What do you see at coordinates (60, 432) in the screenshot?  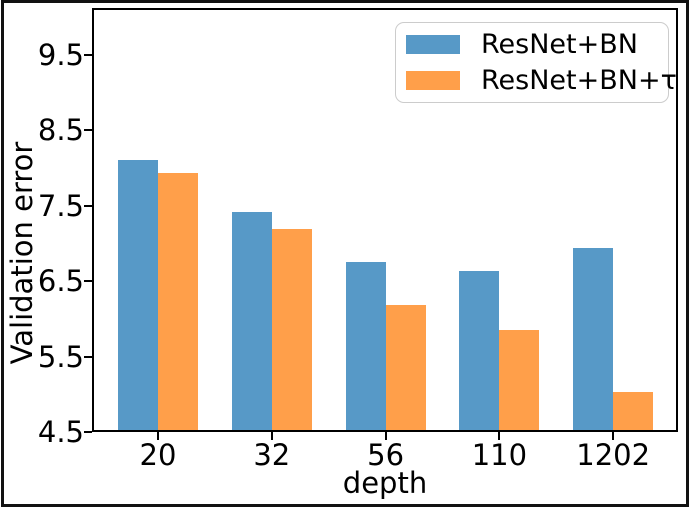 I see `y-tick-label: 4.5` at bounding box center [60, 432].